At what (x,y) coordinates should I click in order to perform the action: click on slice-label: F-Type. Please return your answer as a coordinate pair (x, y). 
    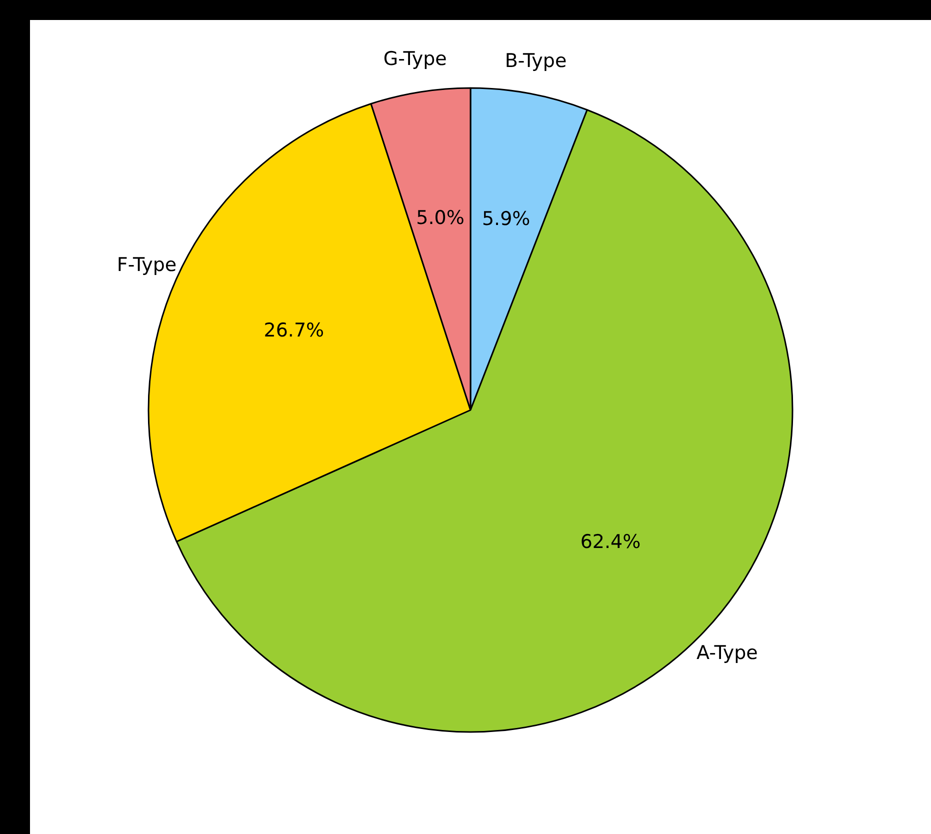
    Looking at the image, I should click on (146, 265).